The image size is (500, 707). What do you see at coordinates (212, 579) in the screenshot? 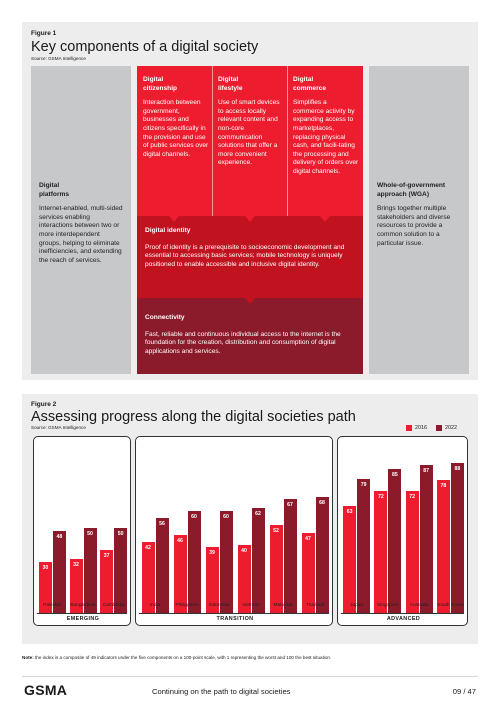
I see `bar-2016-indonesia` at bounding box center [212, 579].